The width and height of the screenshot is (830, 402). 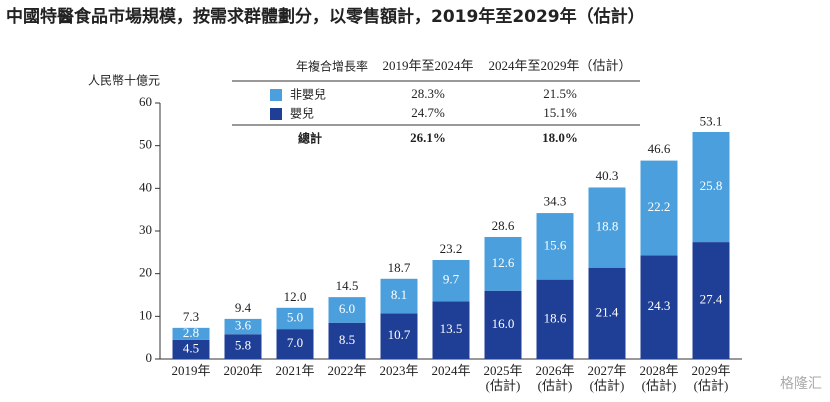 I want to click on y-tick-label: 10, so click(x=145, y=314).